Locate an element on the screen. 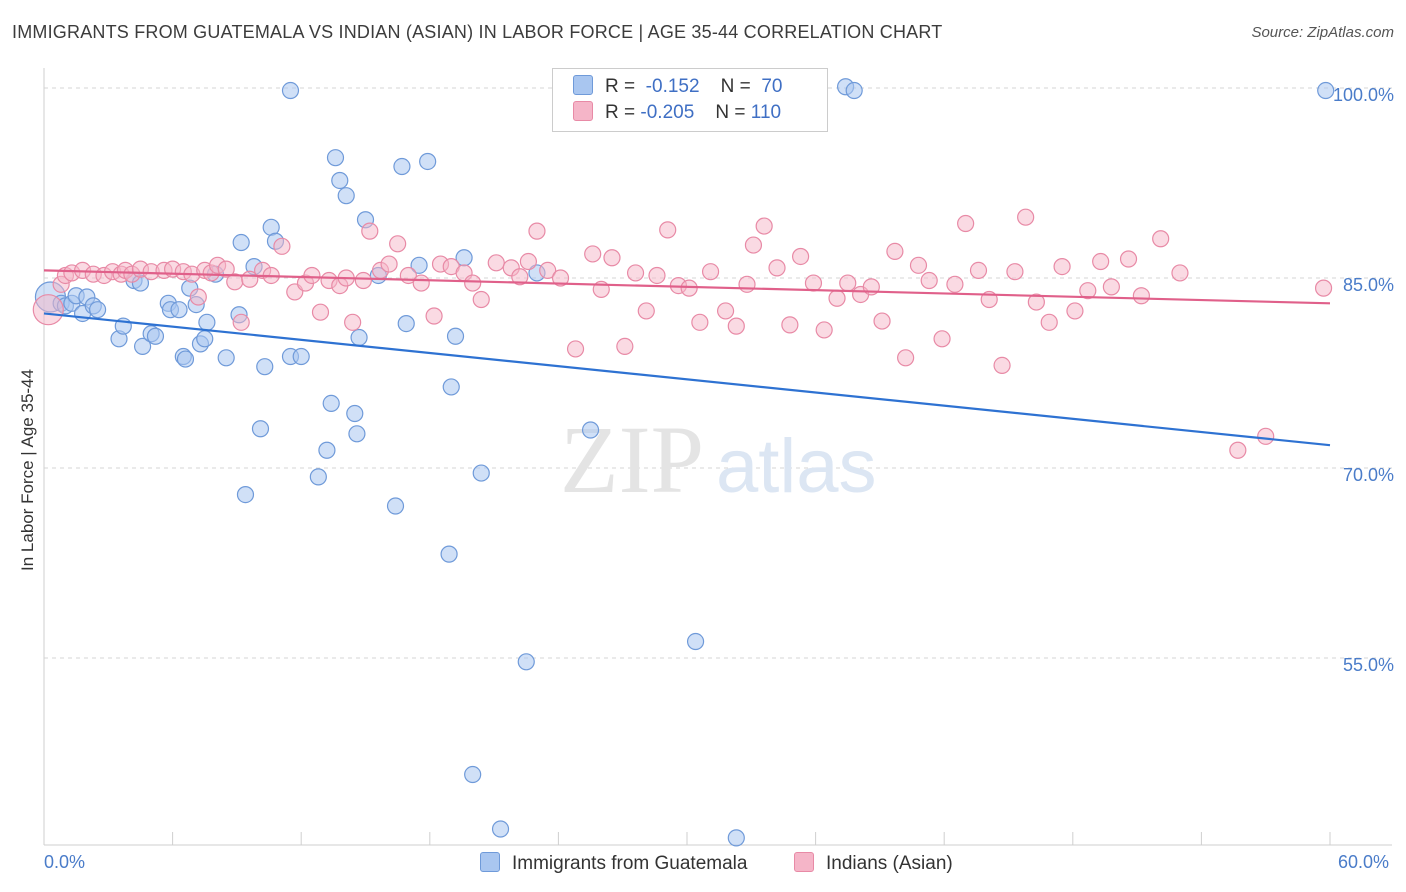  y-tick-label: 70.0% is located at coordinates (1368, 475).